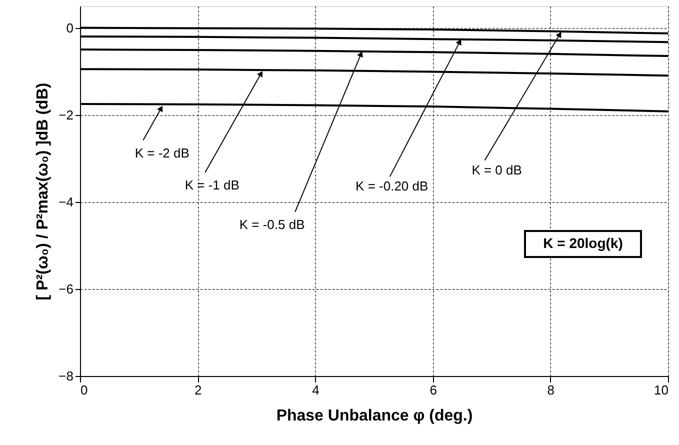 This screenshot has height=445, width=679. What do you see at coordinates (661, 390) in the screenshot?
I see `x-tick-label: 10` at bounding box center [661, 390].